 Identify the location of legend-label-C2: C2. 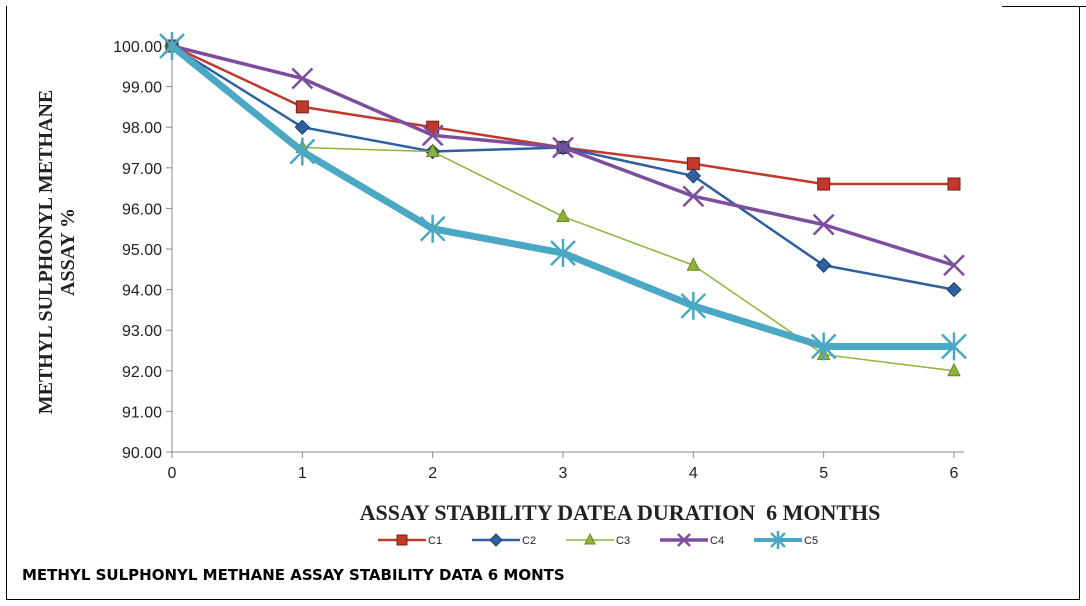
(529, 541).